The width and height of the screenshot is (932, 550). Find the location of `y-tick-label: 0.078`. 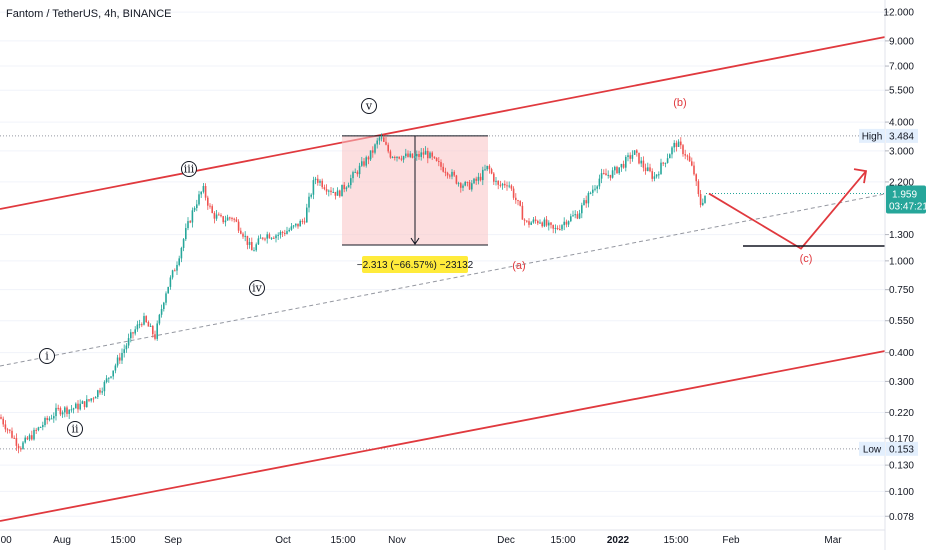

y-tick-label: 0.078 is located at coordinates (901, 517).